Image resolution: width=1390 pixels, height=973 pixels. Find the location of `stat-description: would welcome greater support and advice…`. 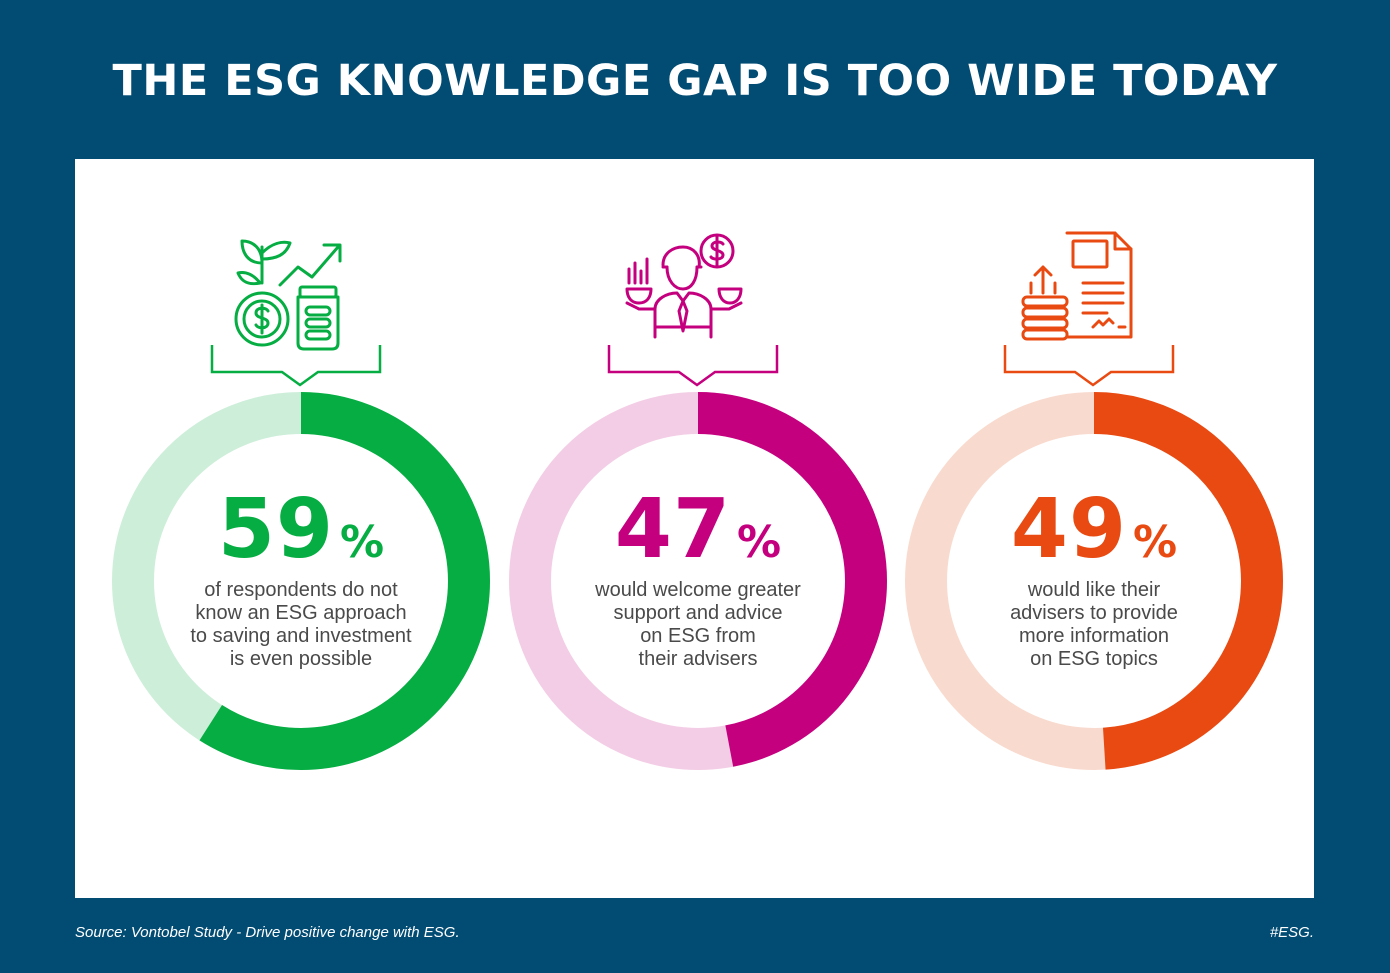

stat-description: would welcome greater support and advice… is located at coordinates (698, 625).